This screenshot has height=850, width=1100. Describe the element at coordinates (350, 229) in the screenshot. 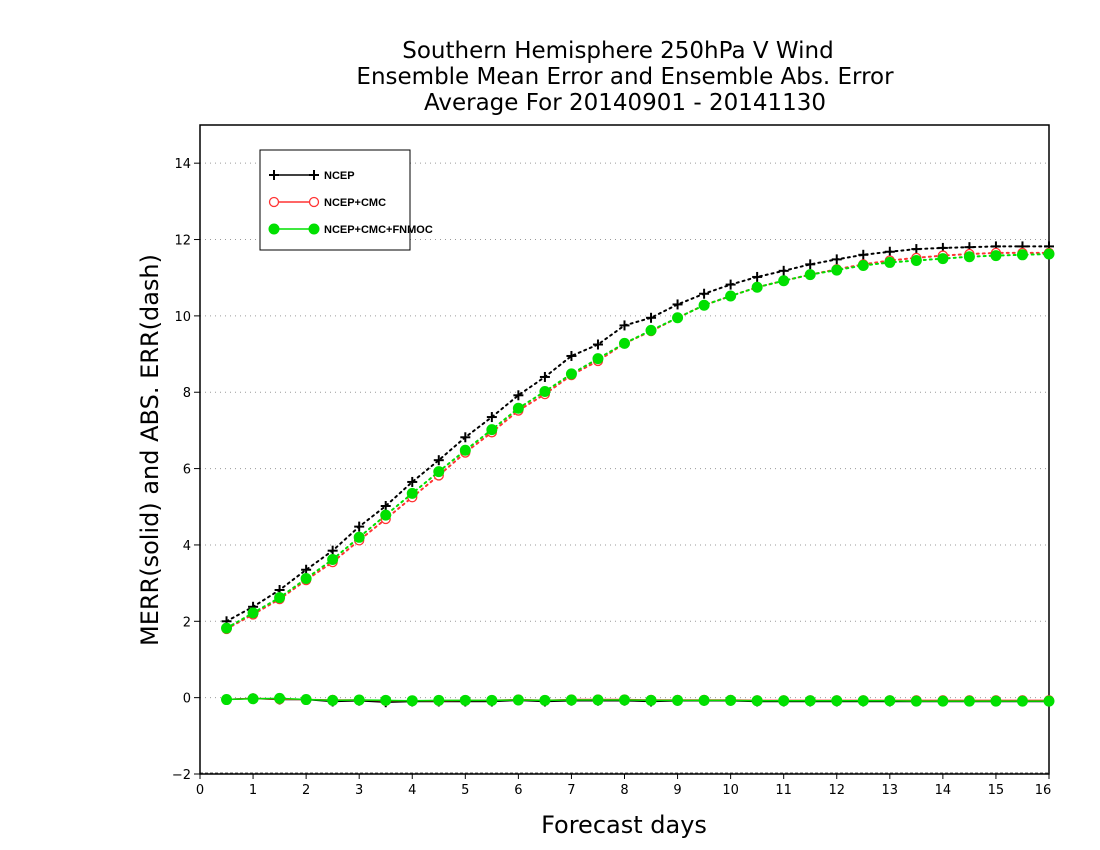

I see `legend-item-ncep-cmc-fnmoc: NCEP+CMC+FNMOC` at that location.